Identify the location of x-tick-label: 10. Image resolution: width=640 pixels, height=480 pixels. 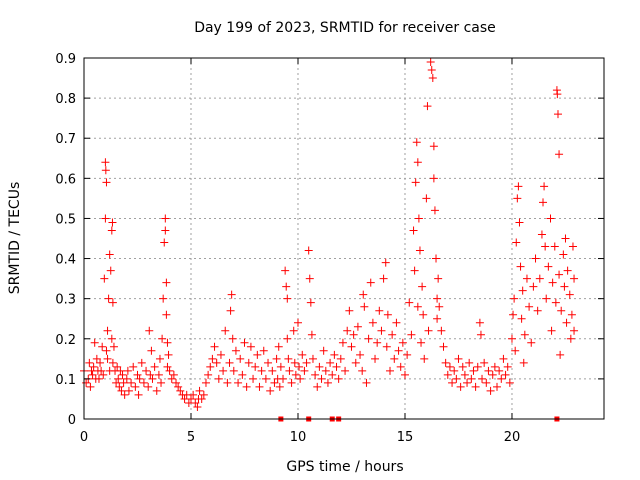
(298, 437).